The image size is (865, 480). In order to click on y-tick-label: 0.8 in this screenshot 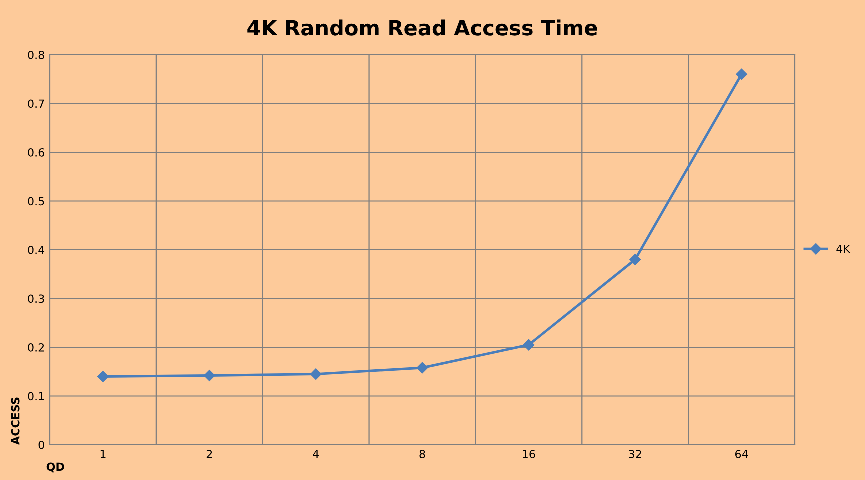, I will do `click(36, 55)`.